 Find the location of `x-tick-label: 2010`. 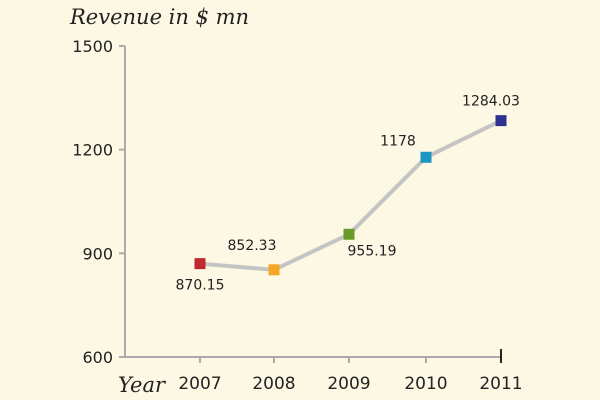

x-tick-label: 2010 is located at coordinates (425, 384).